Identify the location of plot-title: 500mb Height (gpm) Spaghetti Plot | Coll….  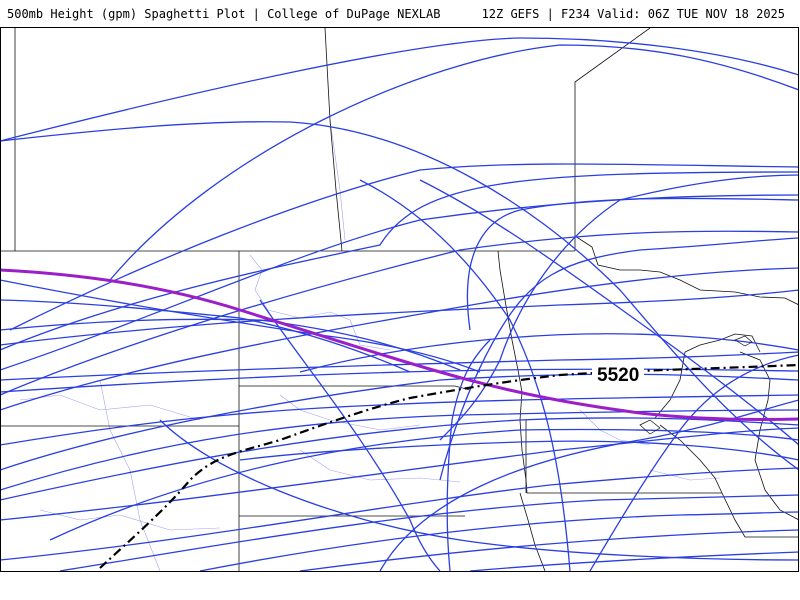
(224, 14).